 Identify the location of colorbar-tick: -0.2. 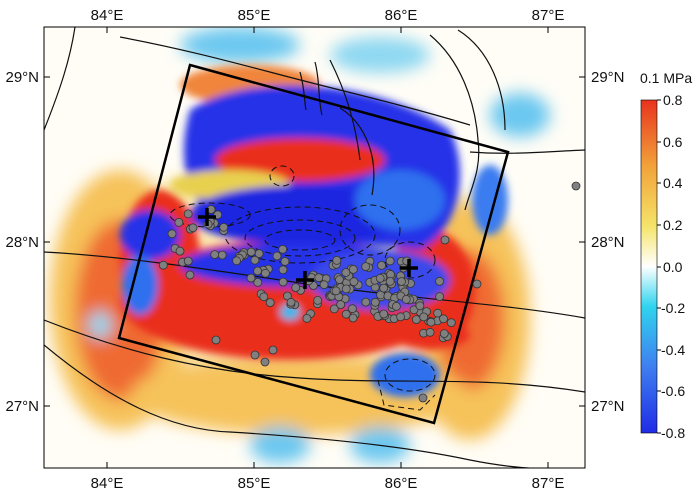
(673, 308).